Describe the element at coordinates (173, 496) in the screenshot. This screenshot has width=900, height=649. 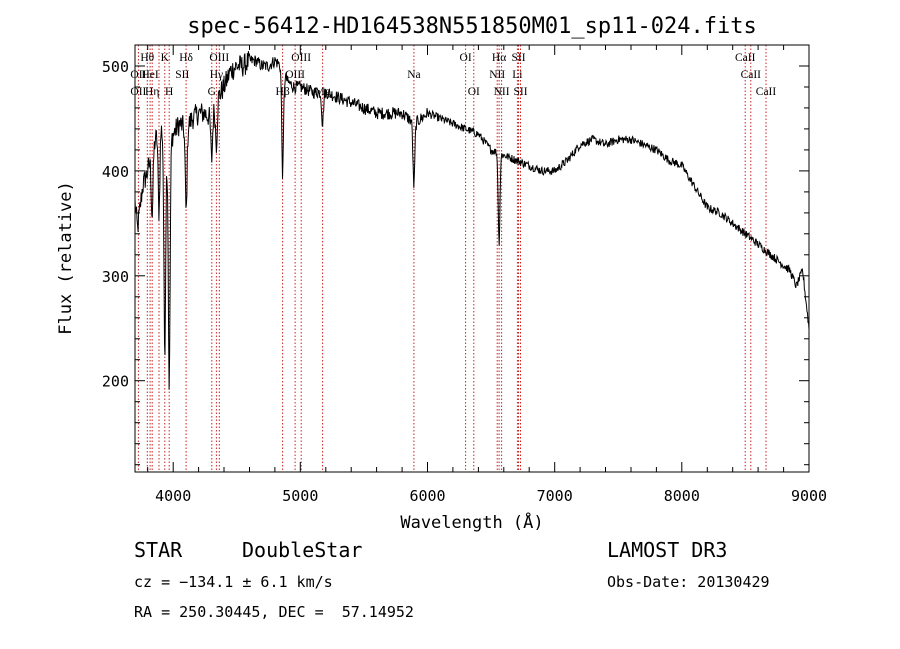
I see `x-tick-label: 4000` at that location.